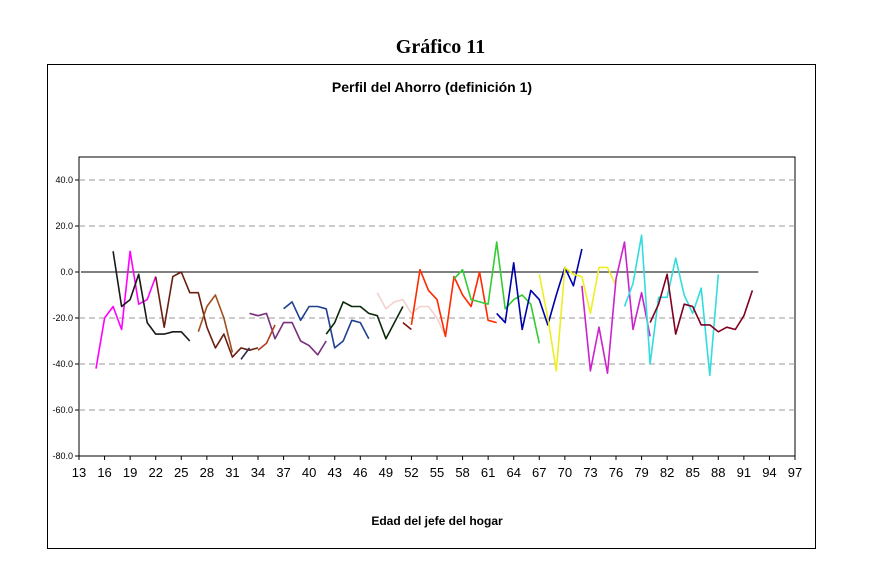  What do you see at coordinates (207, 472) in the screenshot?
I see `x-tick-label: 28` at bounding box center [207, 472].